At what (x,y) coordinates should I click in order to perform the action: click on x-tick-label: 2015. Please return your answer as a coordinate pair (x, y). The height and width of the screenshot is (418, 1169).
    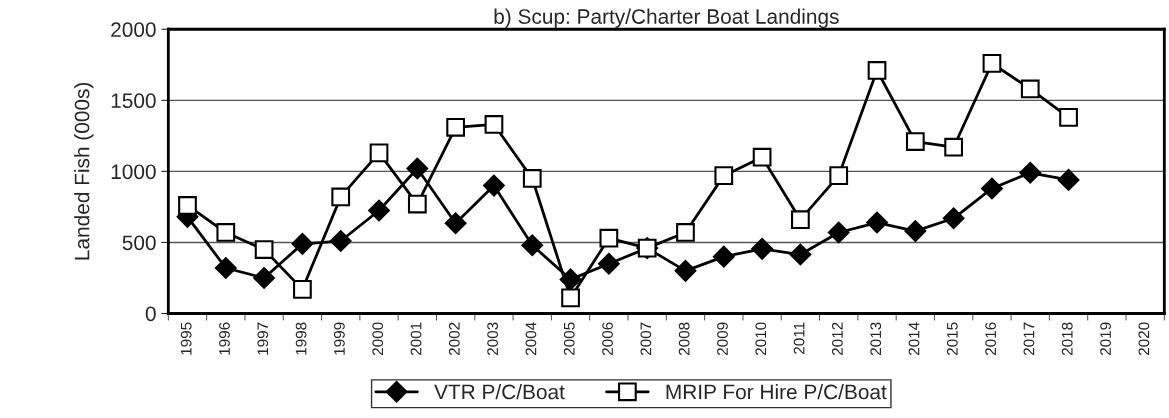
    Looking at the image, I should click on (952, 339).